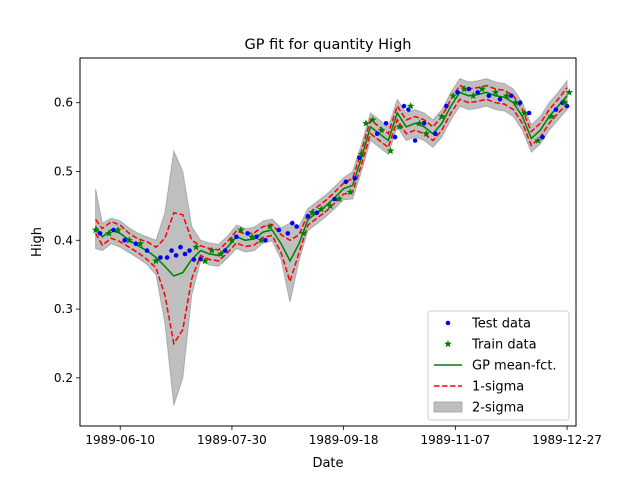 The image size is (640, 480). What do you see at coordinates (448, 407) in the screenshot?
I see `legend-sigma2-swatch` at bounding box center [448, 407].